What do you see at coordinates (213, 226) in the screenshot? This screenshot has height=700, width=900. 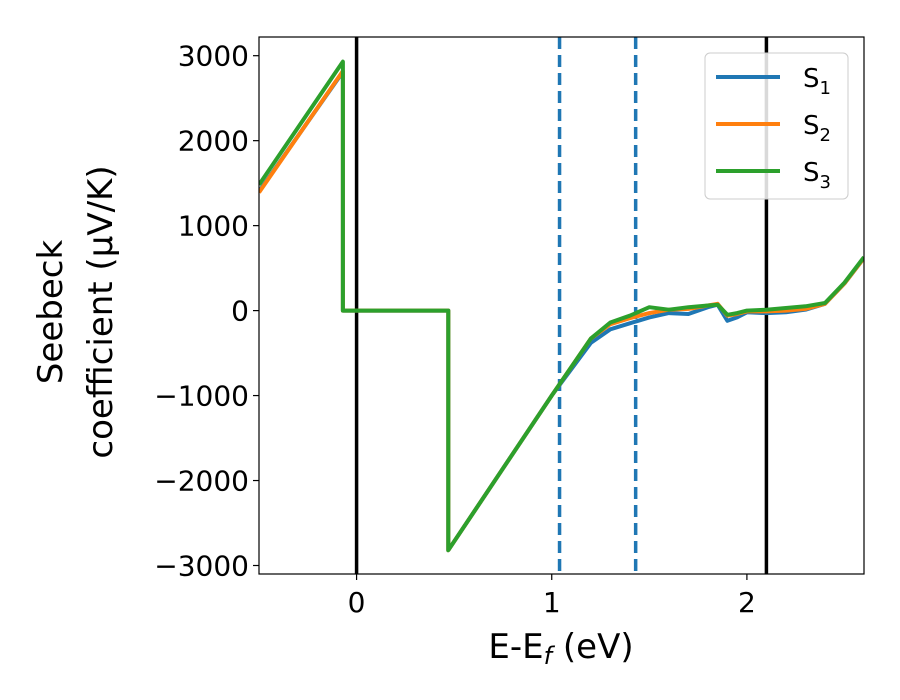 I see `y-tick-label: 1000` at bounding box center [213, 226].